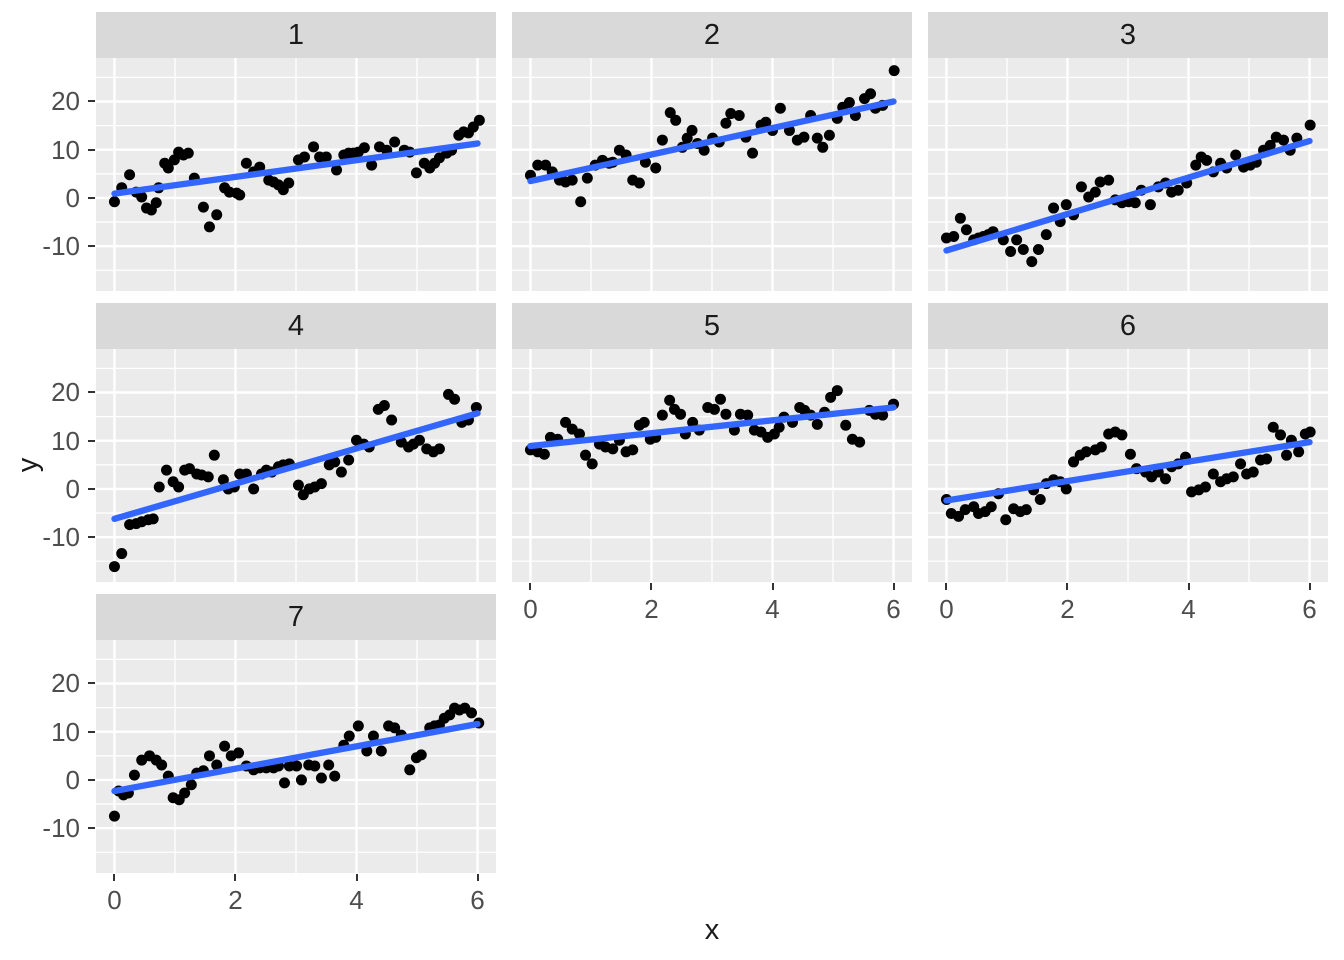 This screenshot has height=960, width=1344. Describe the element at coordinates (61, 537) in the screenshot. I see `y-tick-label: -10` at that location.